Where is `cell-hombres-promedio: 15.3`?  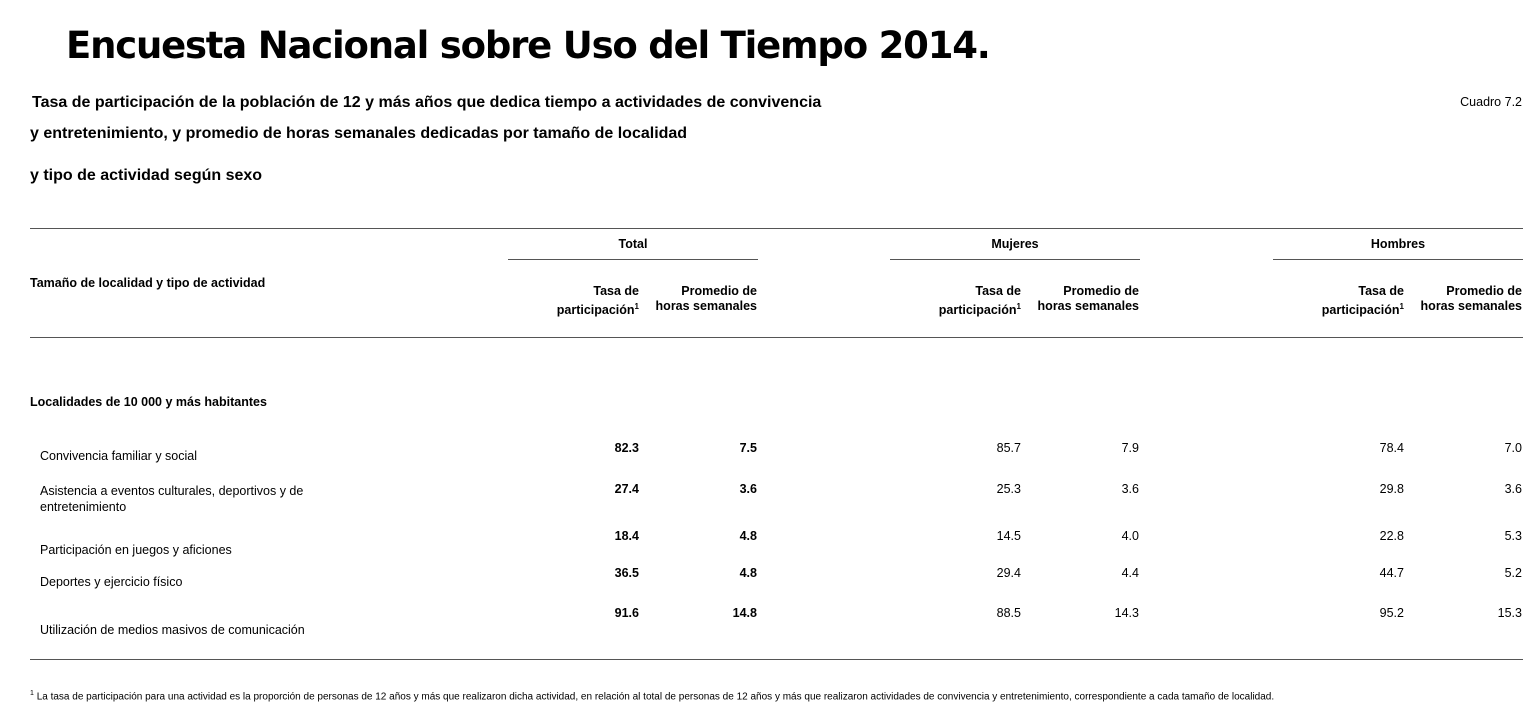 cell-hombres-promedio: 15.3 is located at coordinates (1509, 613).